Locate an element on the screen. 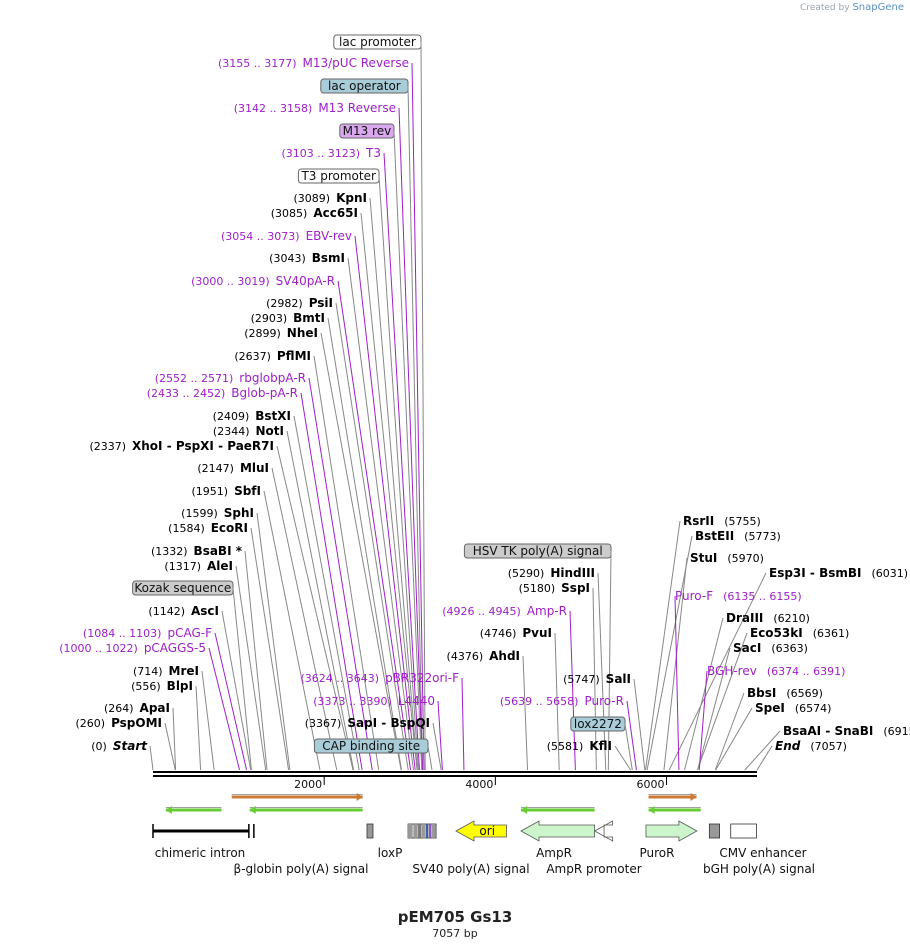 The width and height of the screenshot is (910, 950). enzyme-position: (3043) is located at coordinates (287, 258).